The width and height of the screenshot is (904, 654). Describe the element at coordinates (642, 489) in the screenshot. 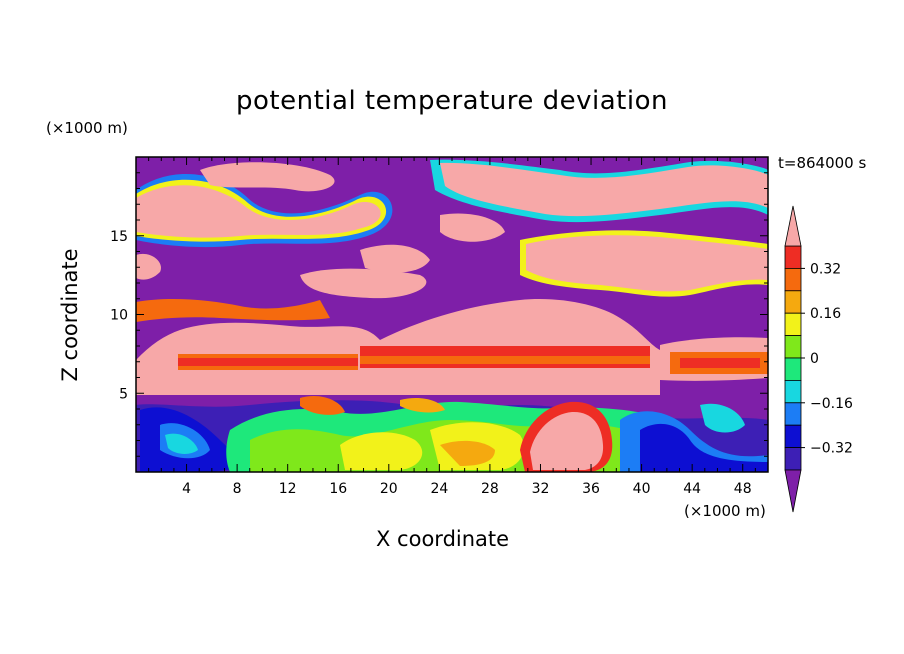

I see `x-tick-label: 40` at that location.